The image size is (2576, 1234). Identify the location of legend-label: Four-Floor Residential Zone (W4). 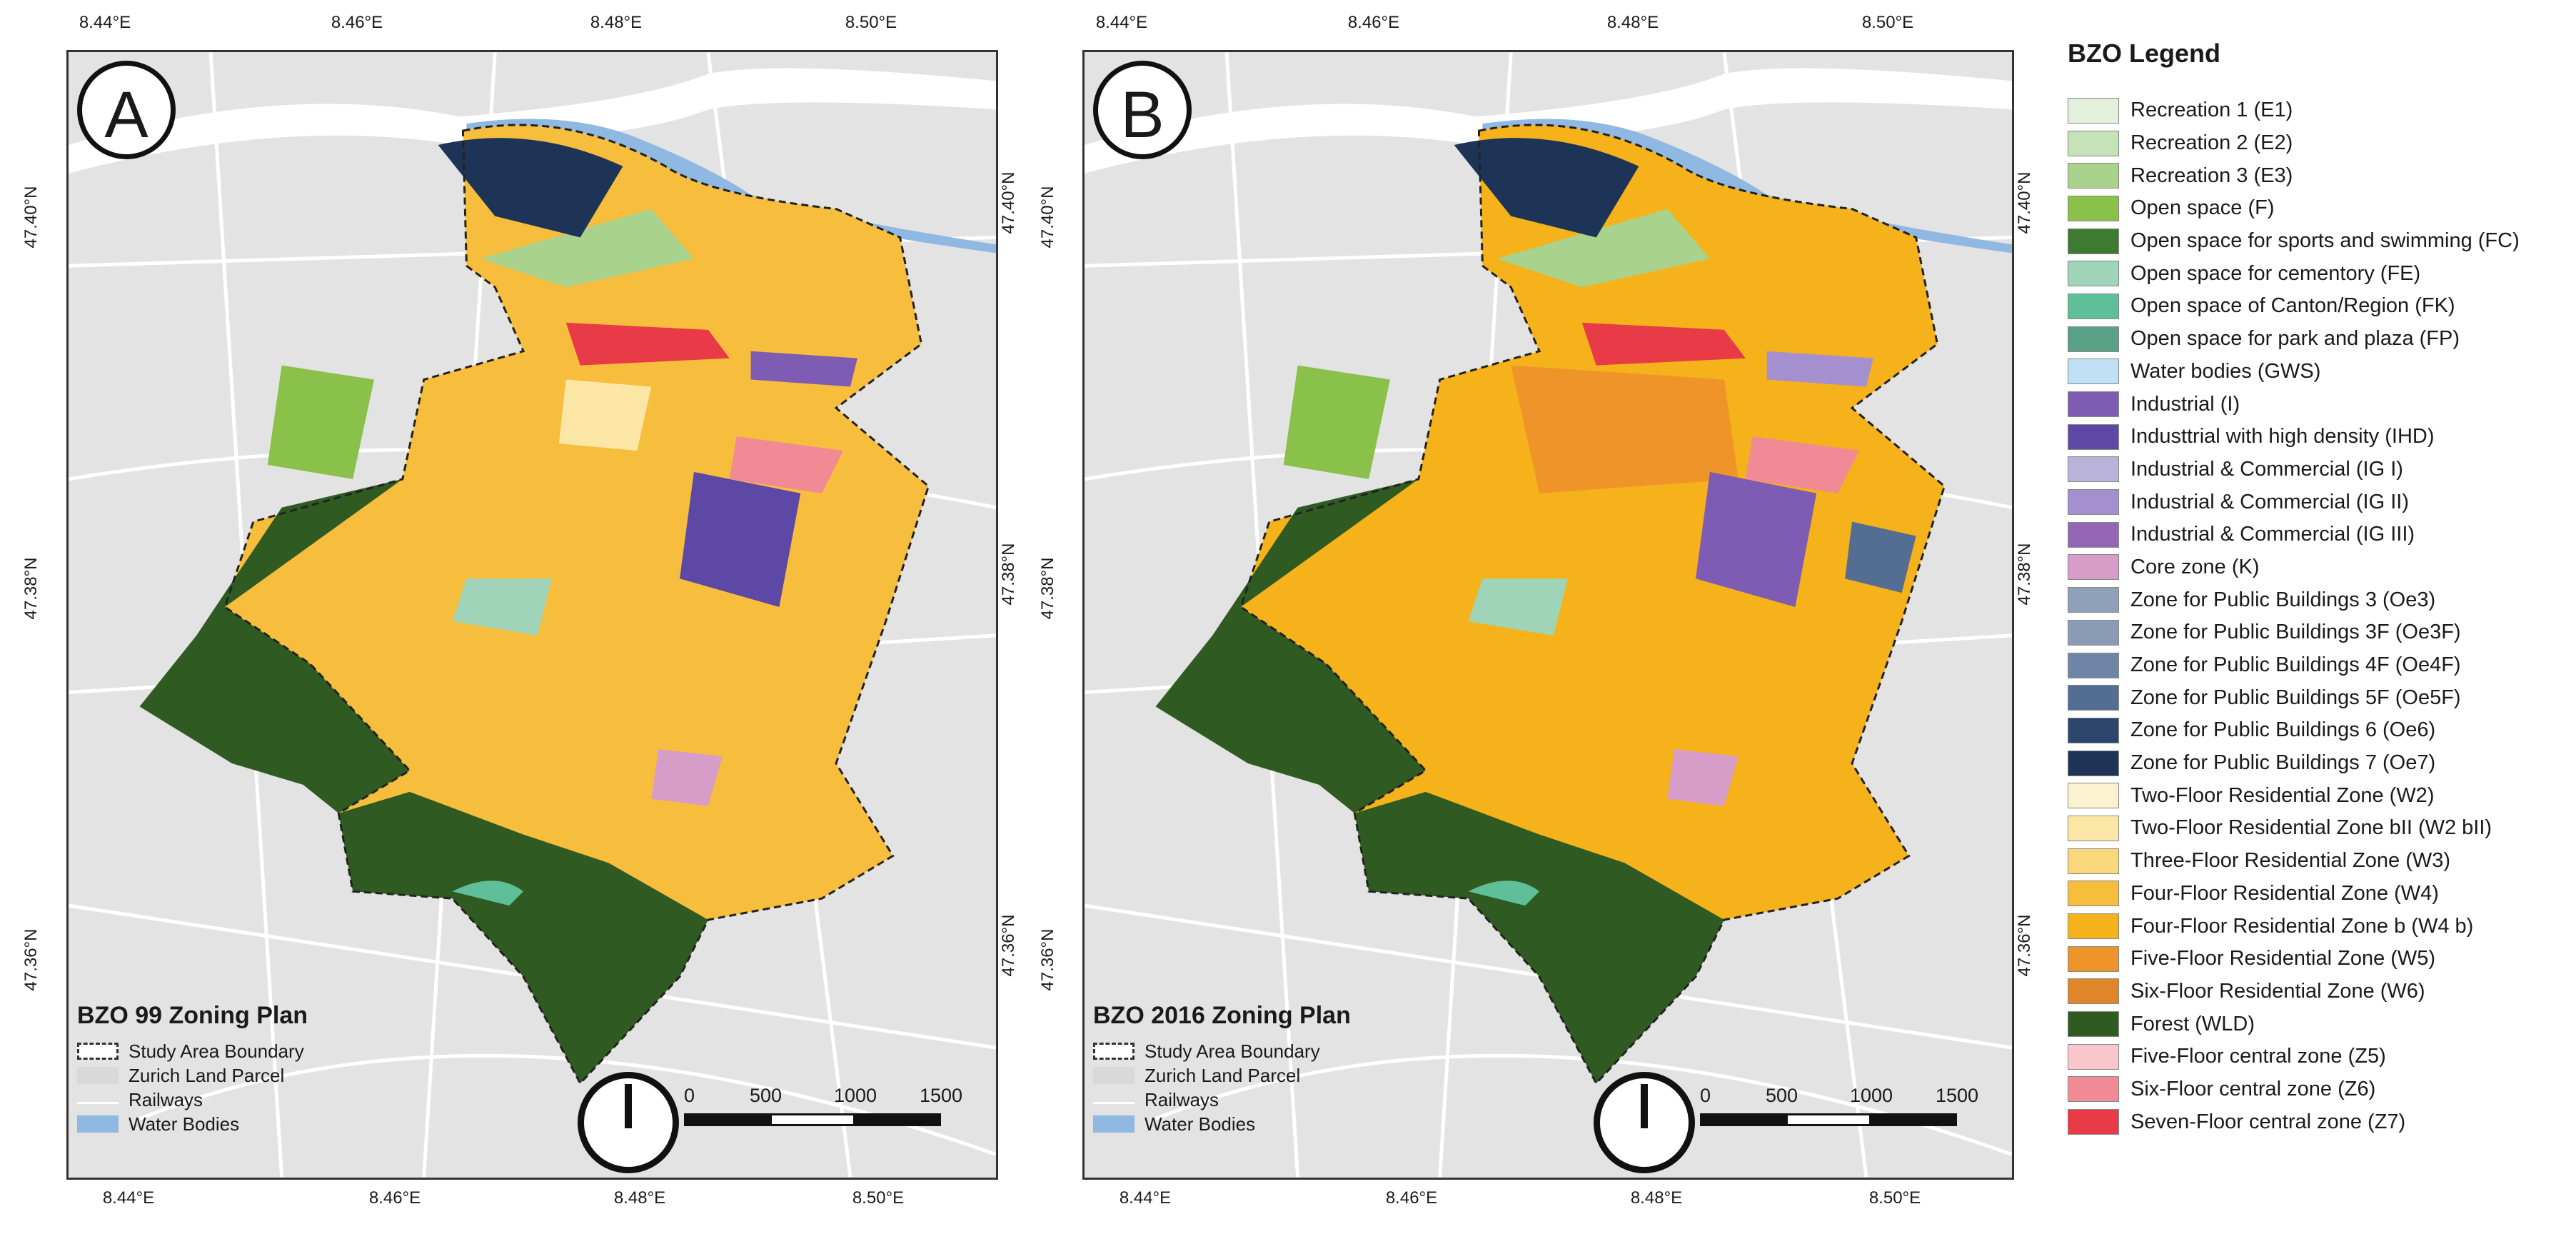
(2284, 893).